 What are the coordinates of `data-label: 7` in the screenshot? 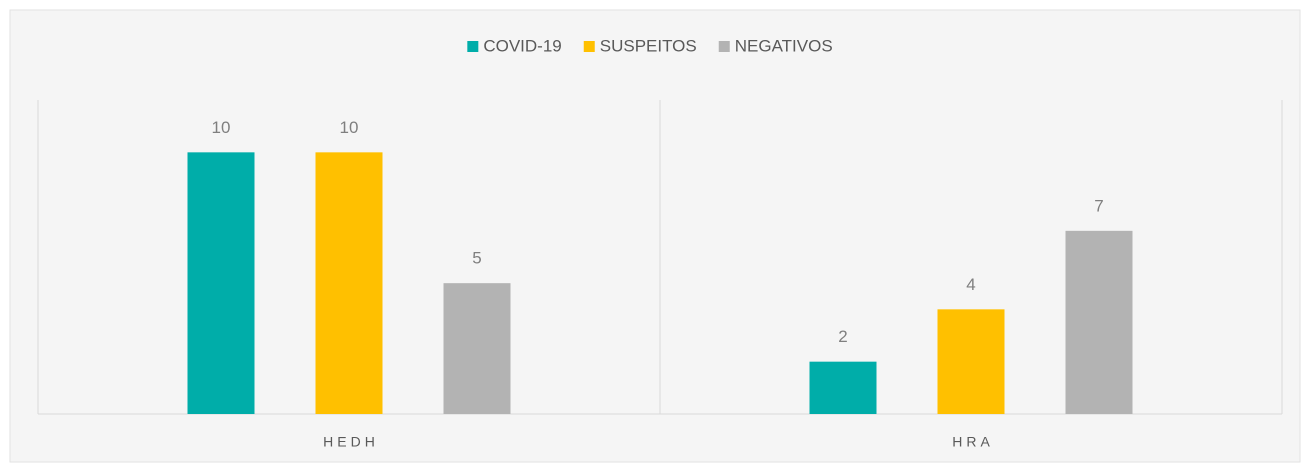 It's located at (1098, 205).